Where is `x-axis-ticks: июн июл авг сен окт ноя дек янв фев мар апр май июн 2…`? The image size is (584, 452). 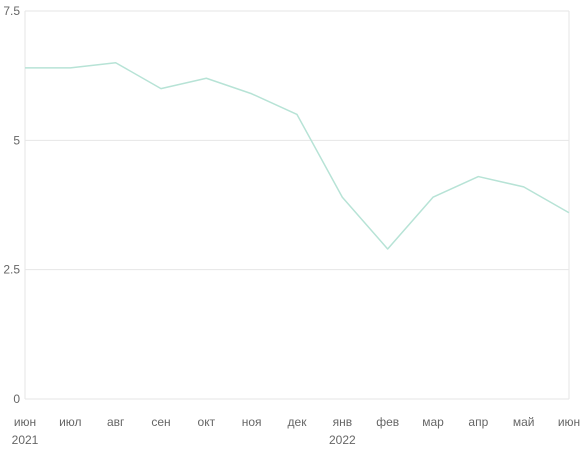 x-axis-ticks: июн июл авг сен окт ноя дек янв фев мар апр май июн 2… is located at coordinates (296, 431).